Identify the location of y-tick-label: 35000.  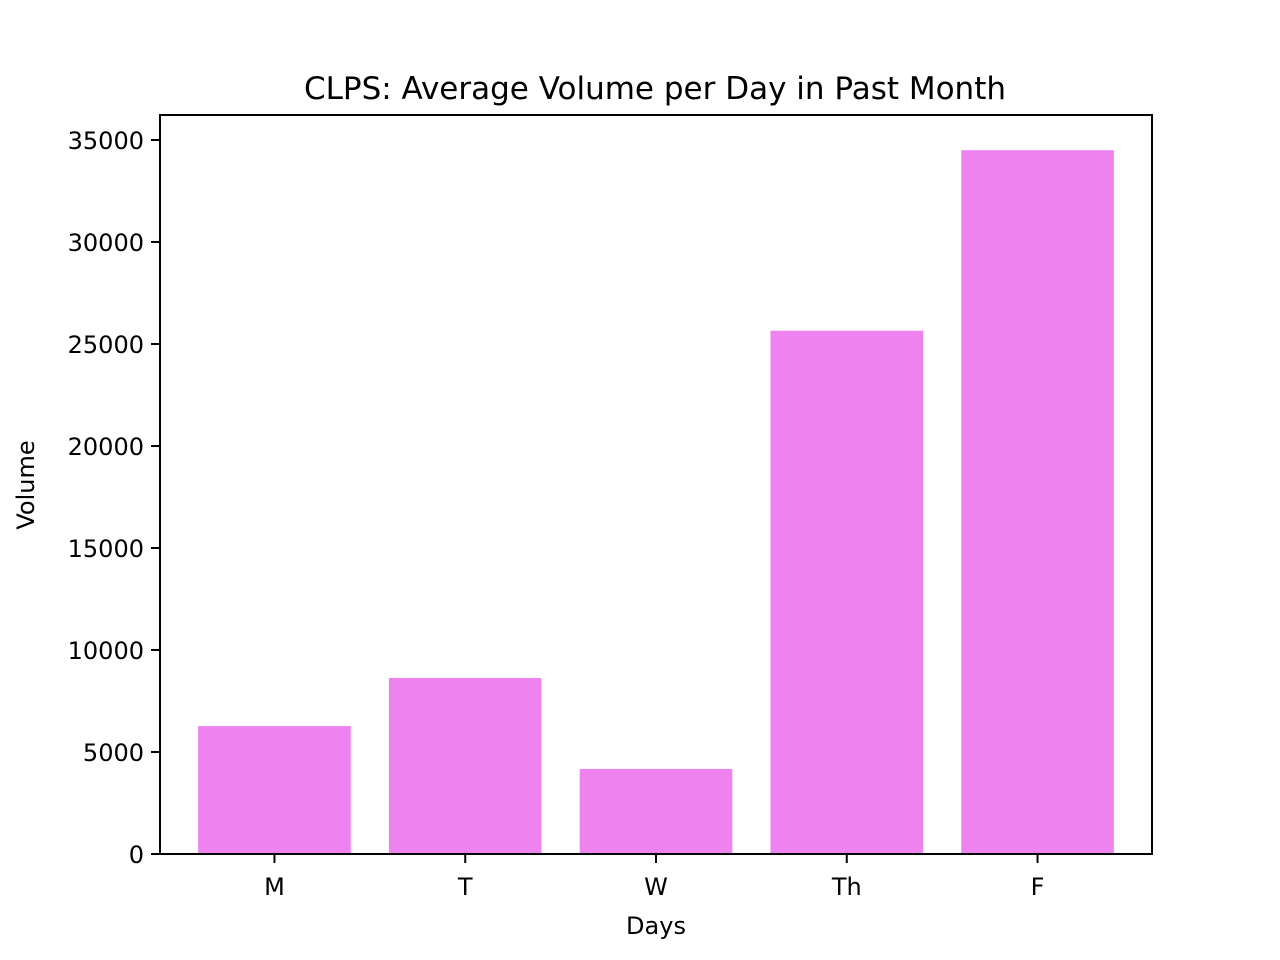
(106, 141).